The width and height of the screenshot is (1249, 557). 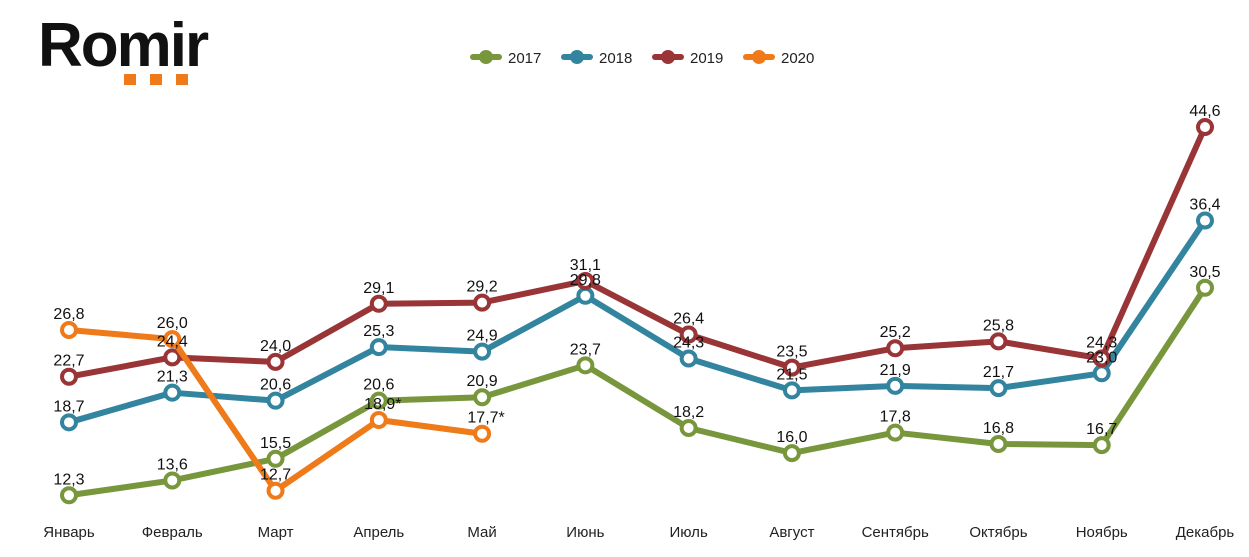 I want to click on x-tick-label: Октябрь, so click(x=998, y=532).